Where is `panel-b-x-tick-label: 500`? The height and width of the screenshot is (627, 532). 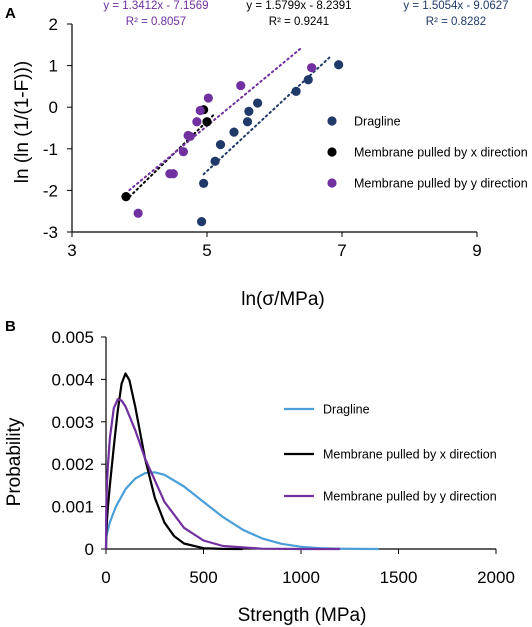 panel-b-x-tick-label: 500 is located at coordinates (203, 577).